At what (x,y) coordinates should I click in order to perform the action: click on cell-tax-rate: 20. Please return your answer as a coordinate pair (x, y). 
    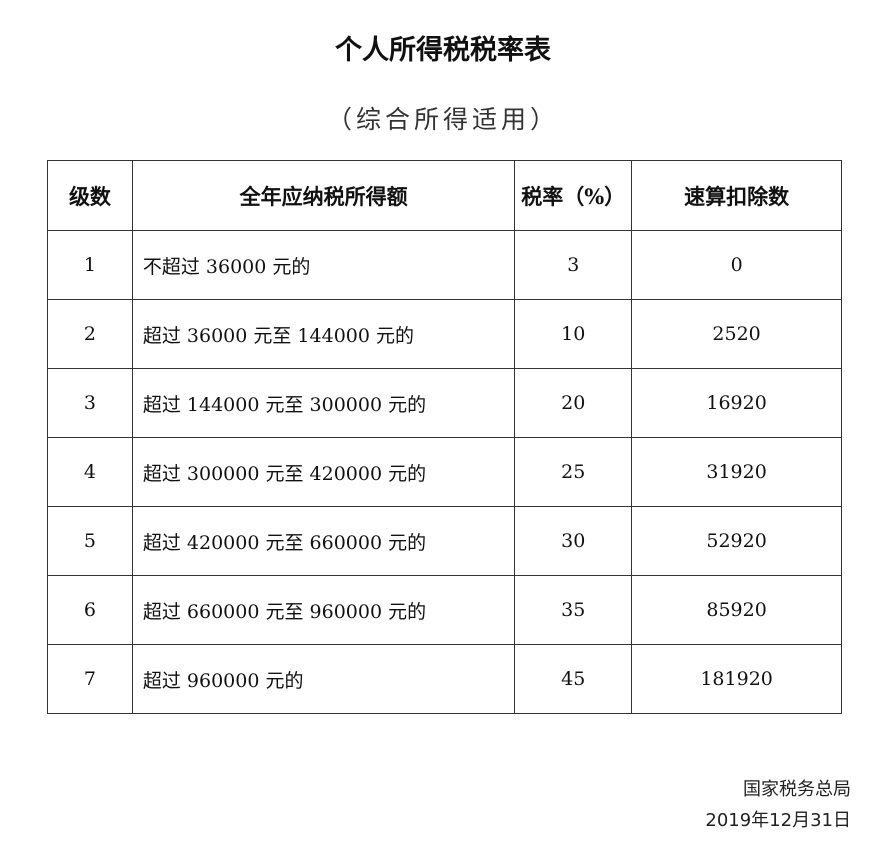
    Looking at the image, I should click on (573, 403).